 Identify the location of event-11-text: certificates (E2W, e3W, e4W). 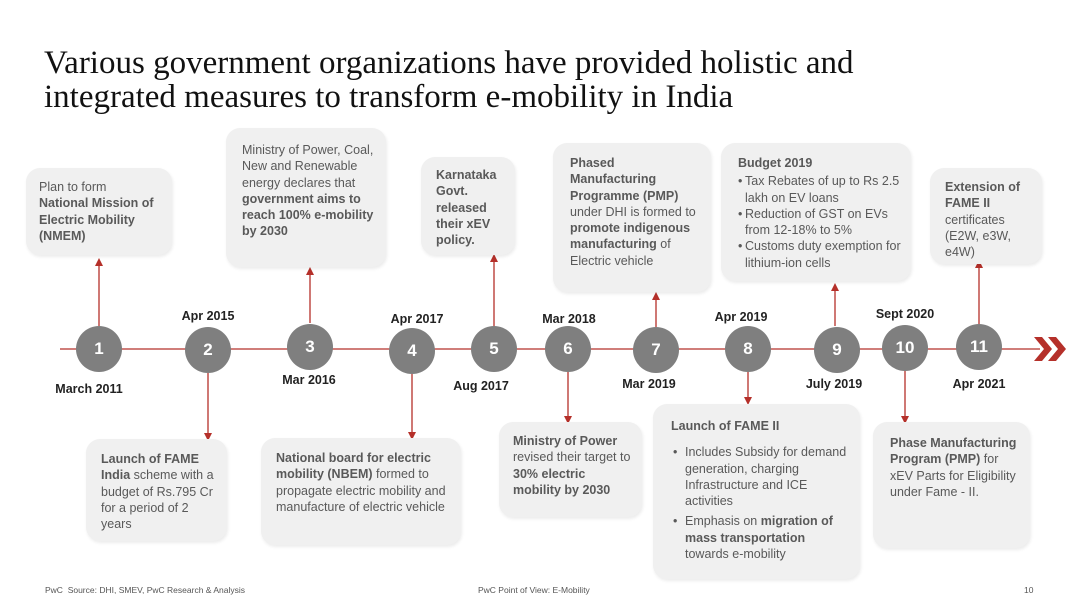
(978, 236).